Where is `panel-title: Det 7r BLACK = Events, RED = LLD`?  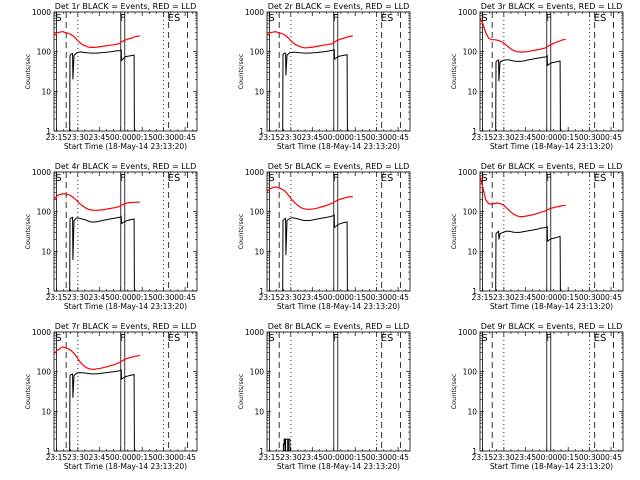 panel-title: Det 7r BLACK = Events, RED = LLD is located at coordinates (126, 326).